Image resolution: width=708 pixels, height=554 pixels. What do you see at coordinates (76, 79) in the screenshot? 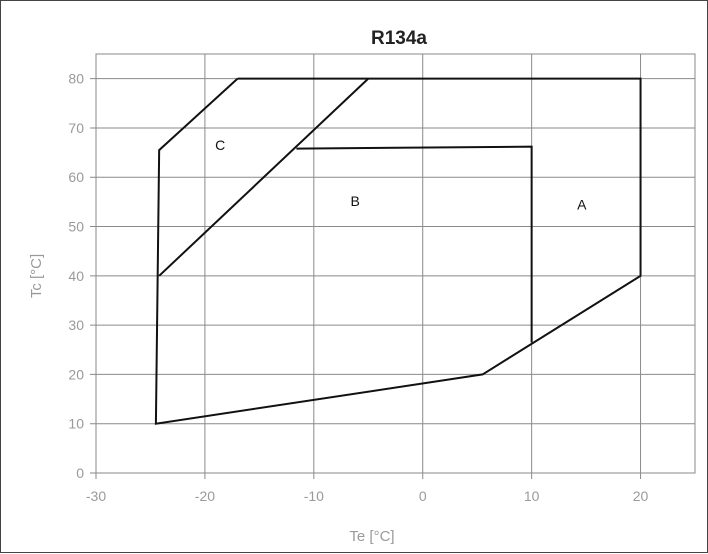
I see `y-tick-label: 80` at bounding box center [76, 79].